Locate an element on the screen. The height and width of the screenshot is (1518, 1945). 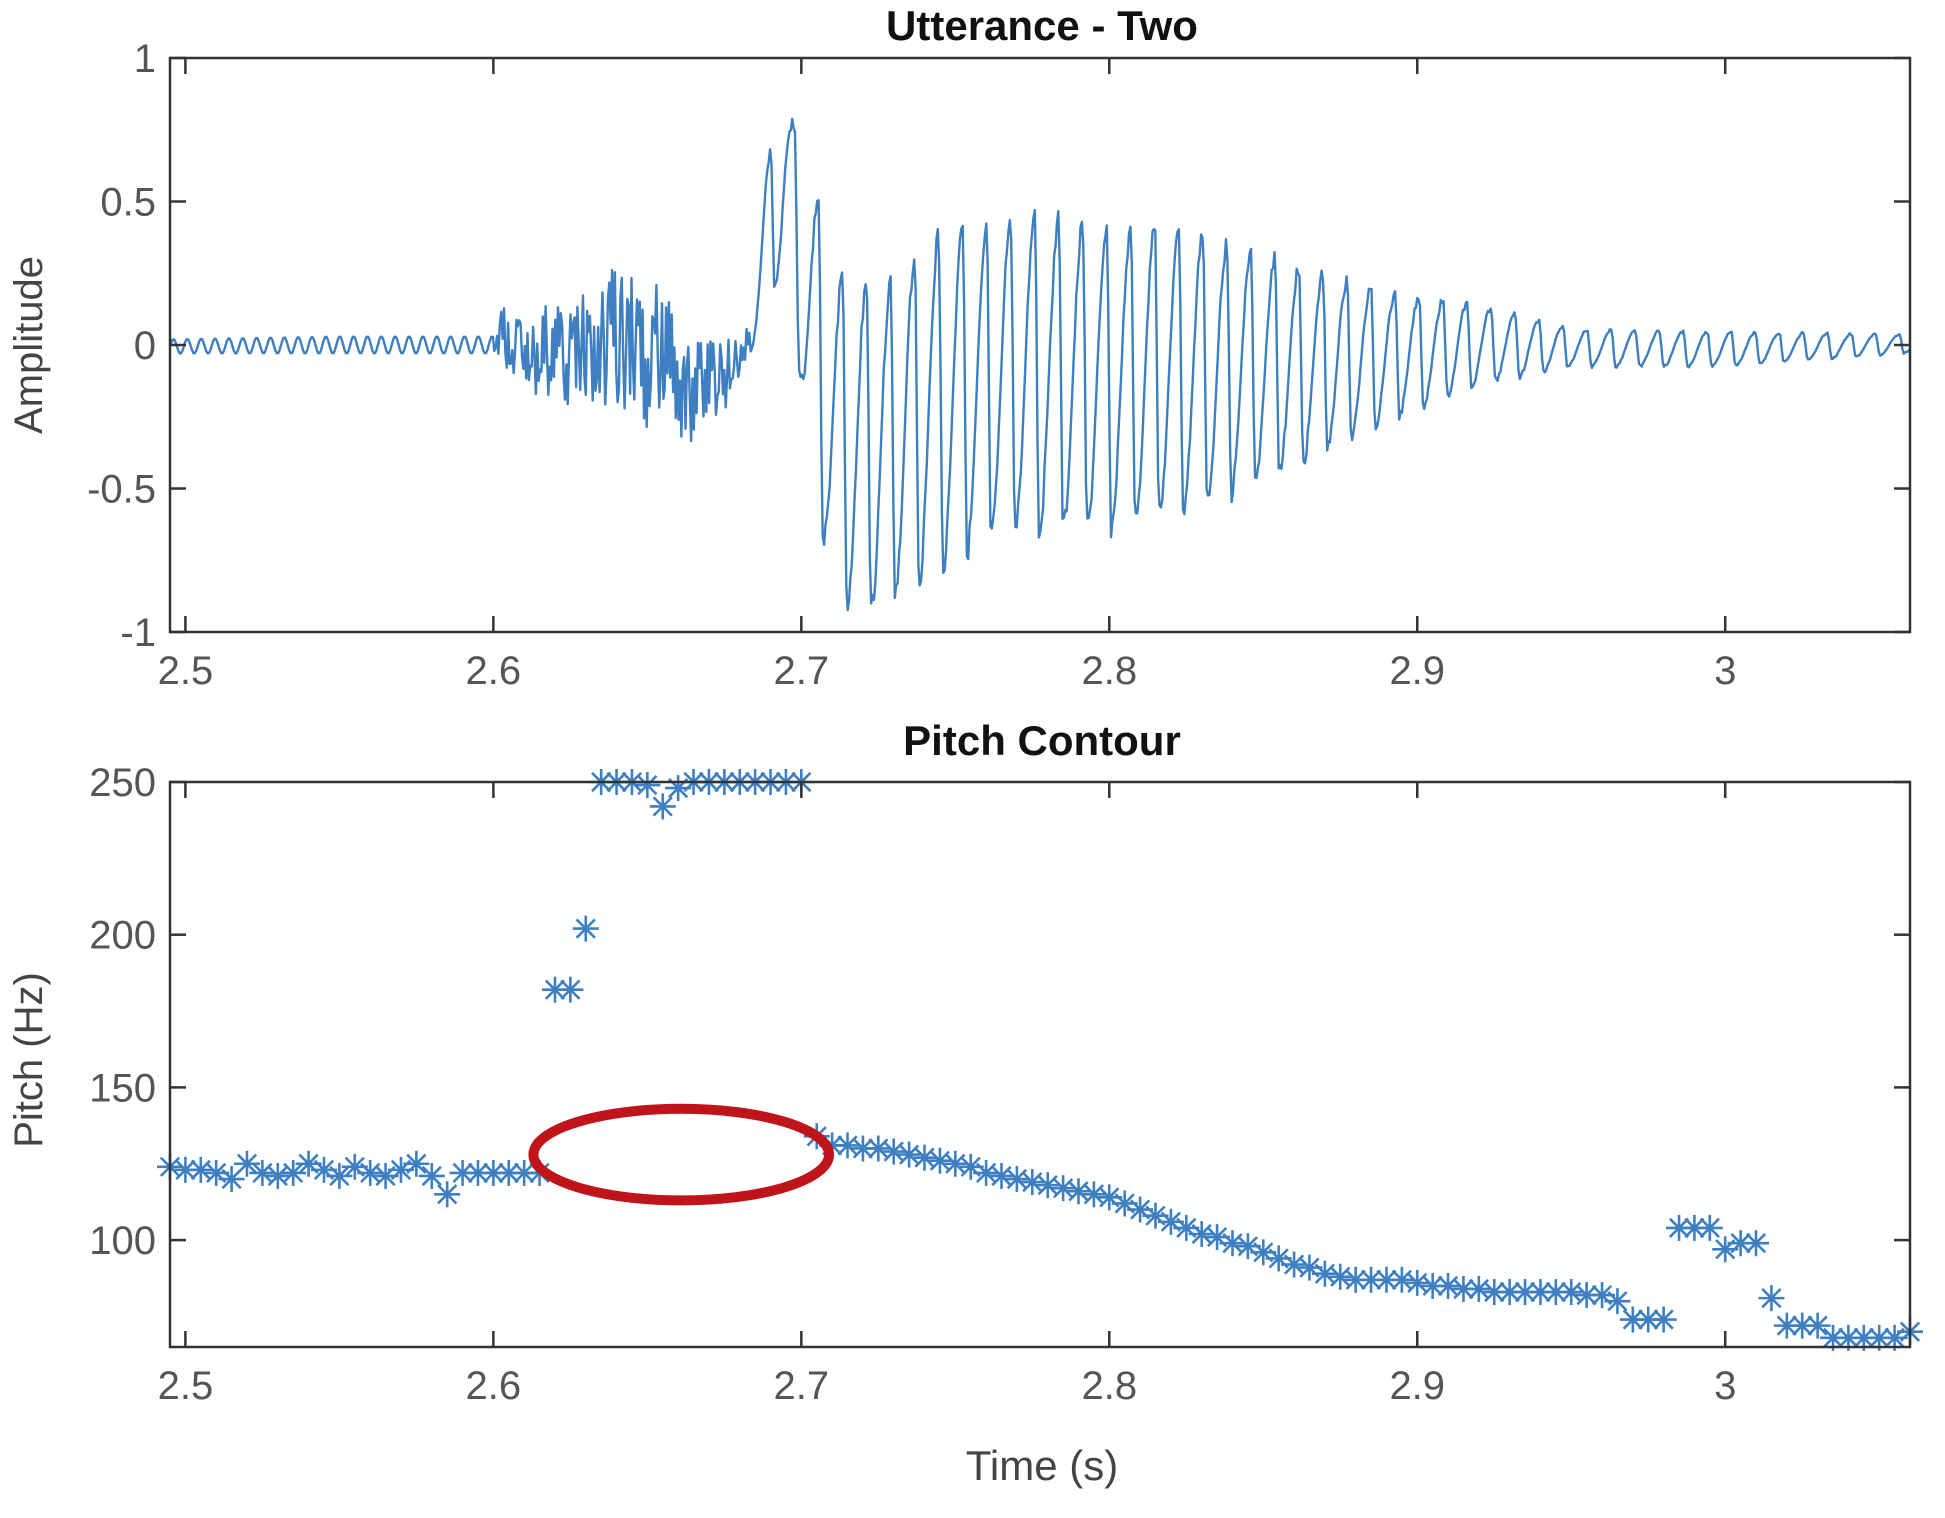
pitch-y-tick-label: 250 is located at coordinates (122, 783).